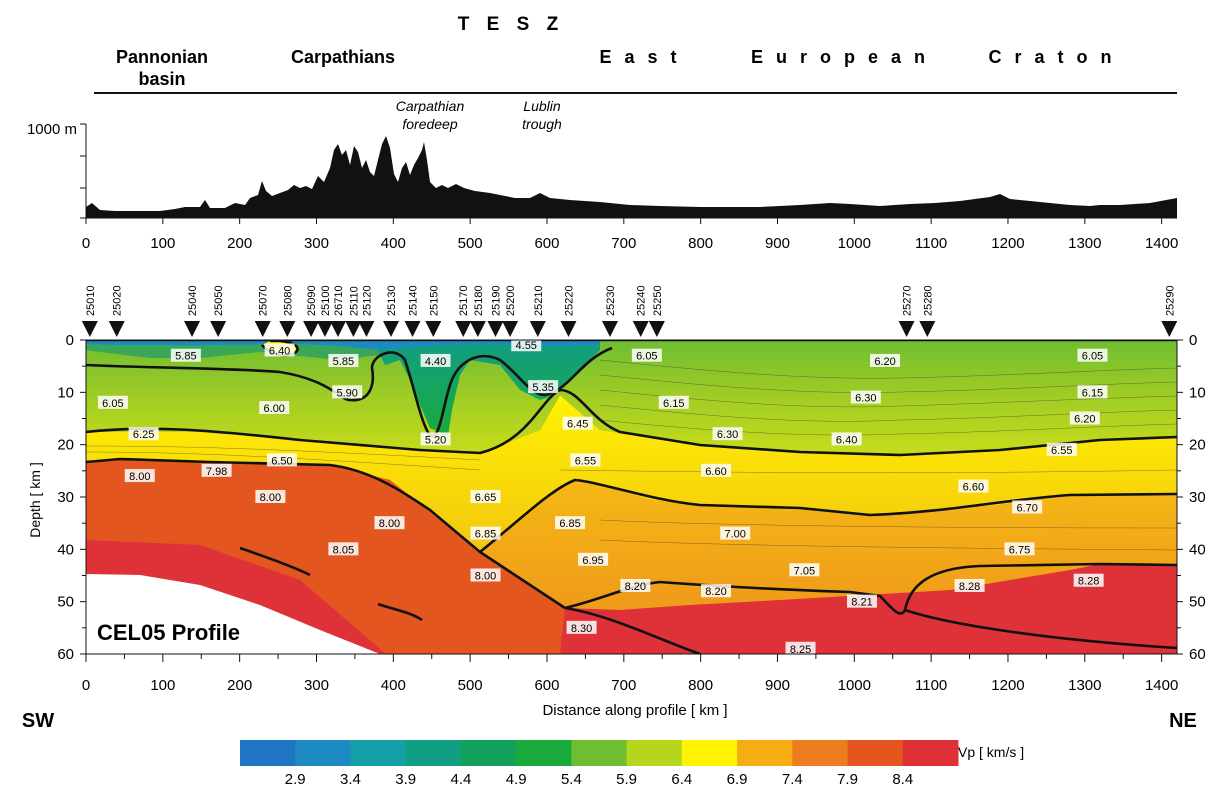 The height and width of the screenshot is (788, 1220). Describe the element at coordinates (393, 685) in the screenshot. I see `section-tick-label: 400` at that location.